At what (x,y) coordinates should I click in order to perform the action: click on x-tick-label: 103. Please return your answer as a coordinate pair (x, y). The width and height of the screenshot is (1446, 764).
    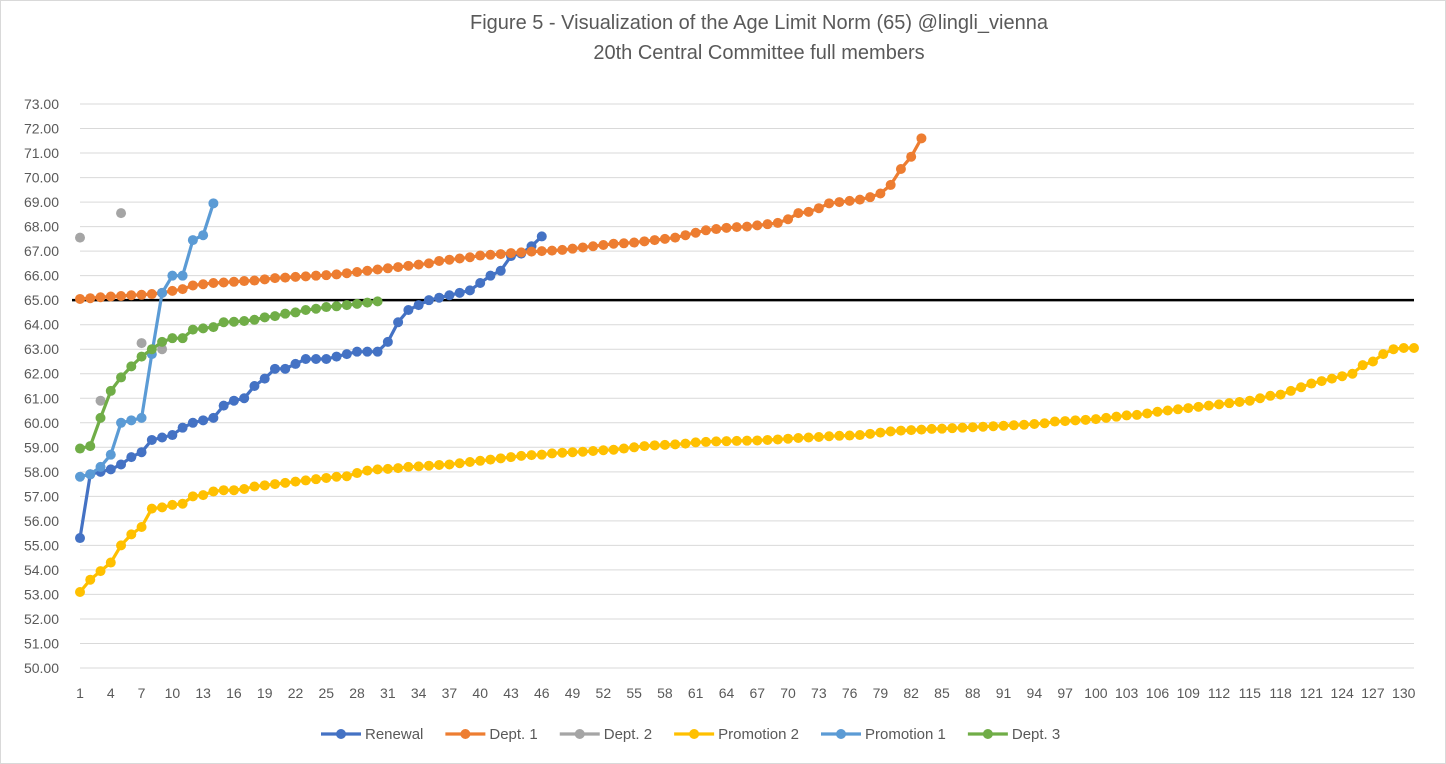
    Looking at the image, I should click on (1127, 693).